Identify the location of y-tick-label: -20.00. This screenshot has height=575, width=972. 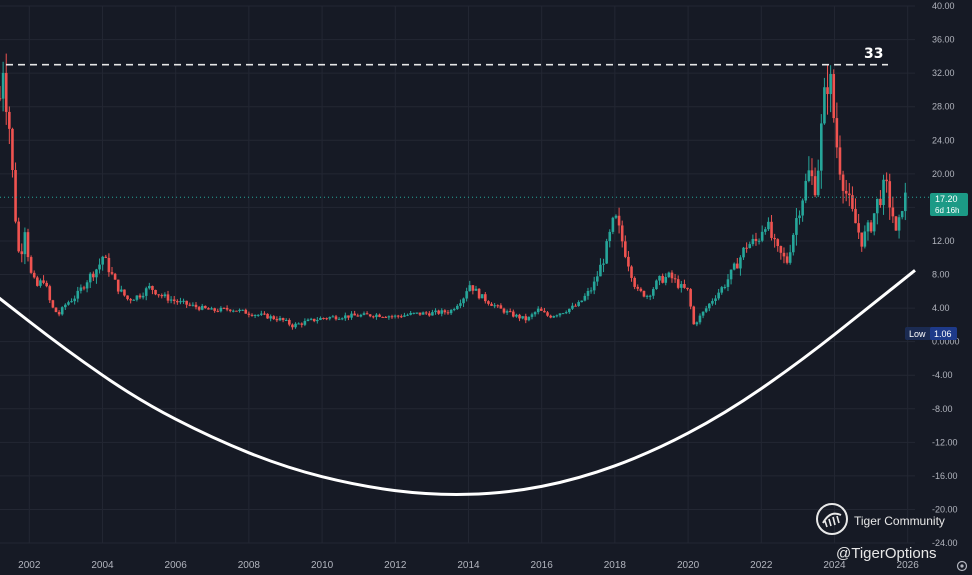
(945, 509).